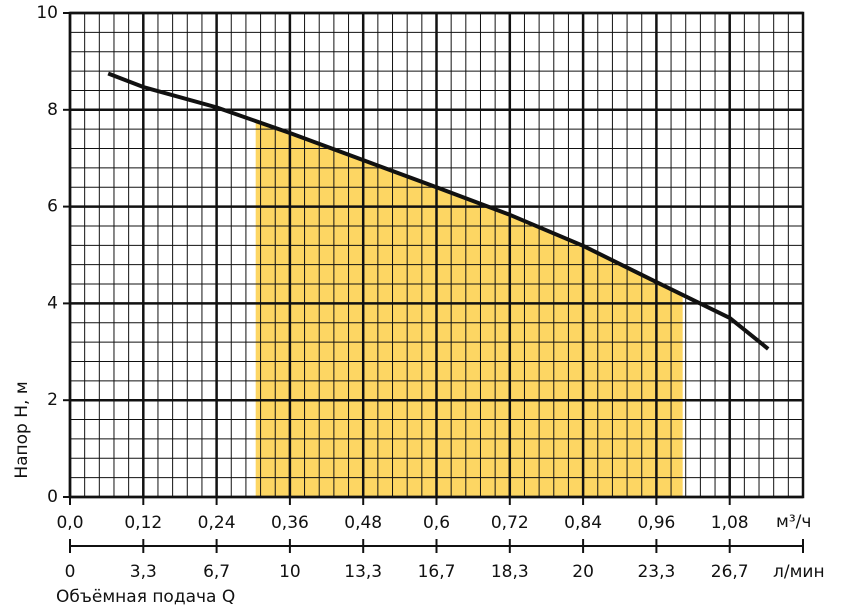 This screenshot has height=612, width=849. I want to click on x2-tick-label: 10, so click(290, 572).